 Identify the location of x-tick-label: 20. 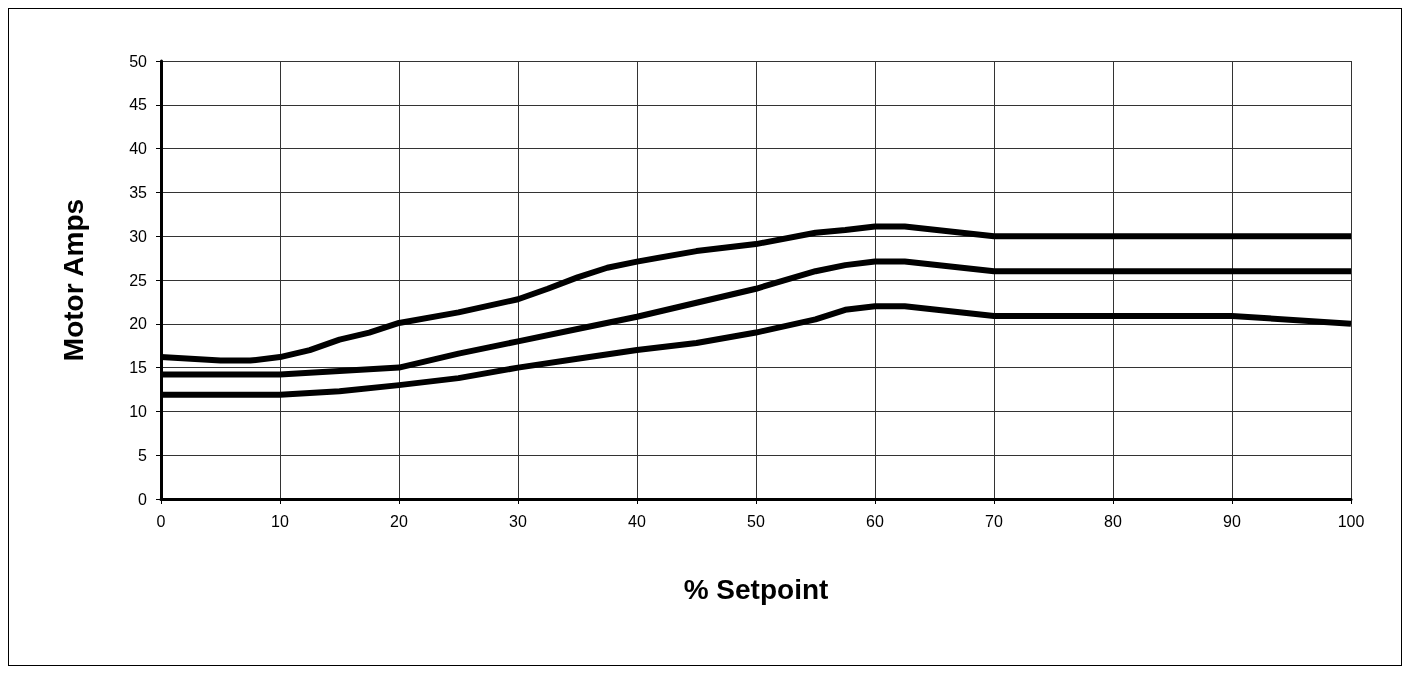
(399, 521).